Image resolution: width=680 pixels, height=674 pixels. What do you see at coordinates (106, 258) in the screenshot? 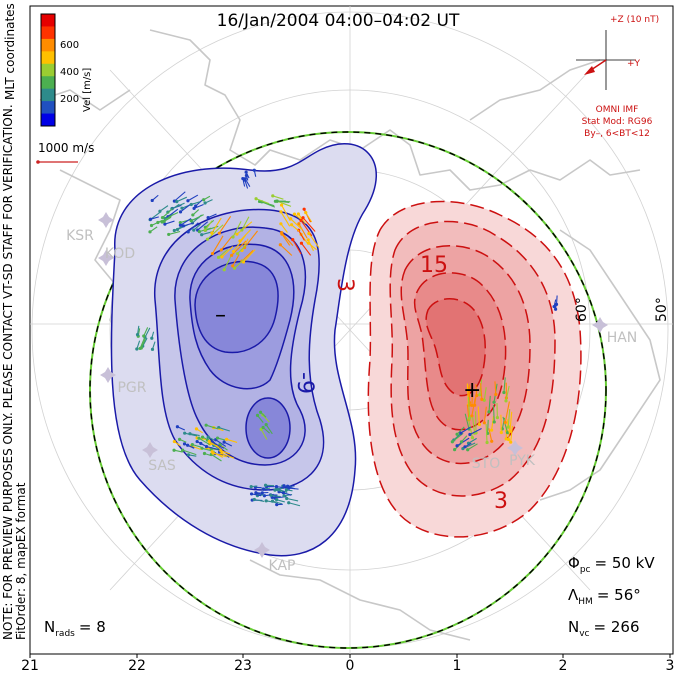
I see `radar-site-icon` at bounding box center [106, 258].